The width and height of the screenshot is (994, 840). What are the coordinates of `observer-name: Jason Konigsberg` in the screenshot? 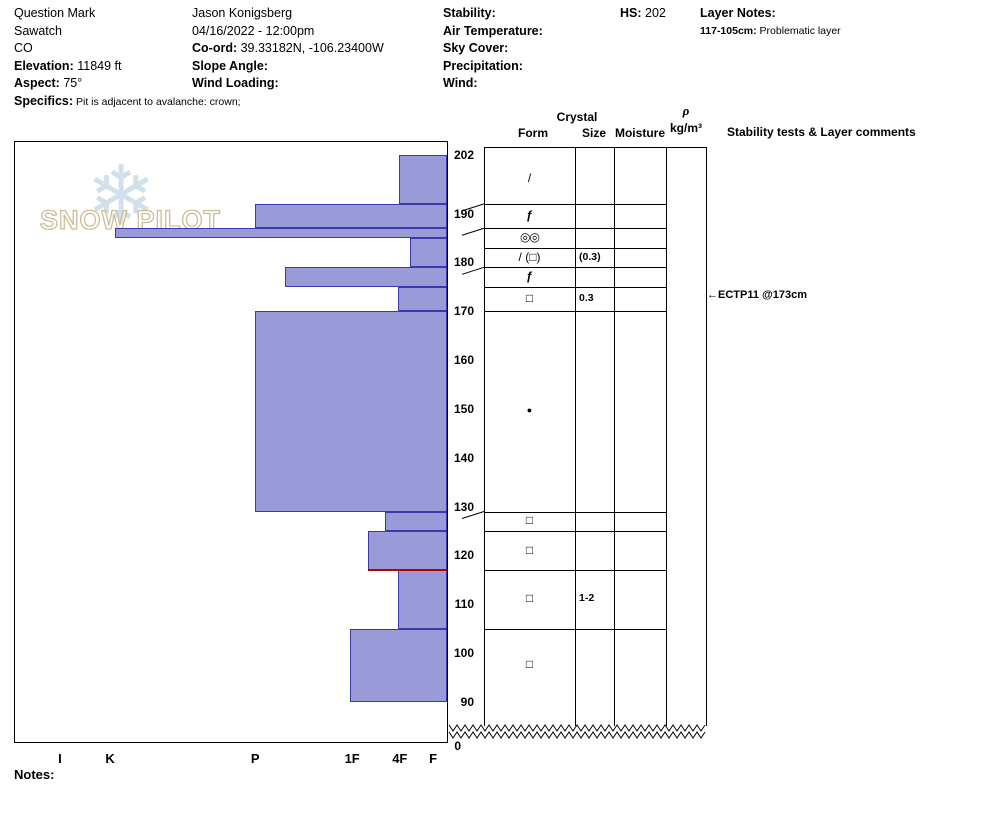 It's located at (242, 13).